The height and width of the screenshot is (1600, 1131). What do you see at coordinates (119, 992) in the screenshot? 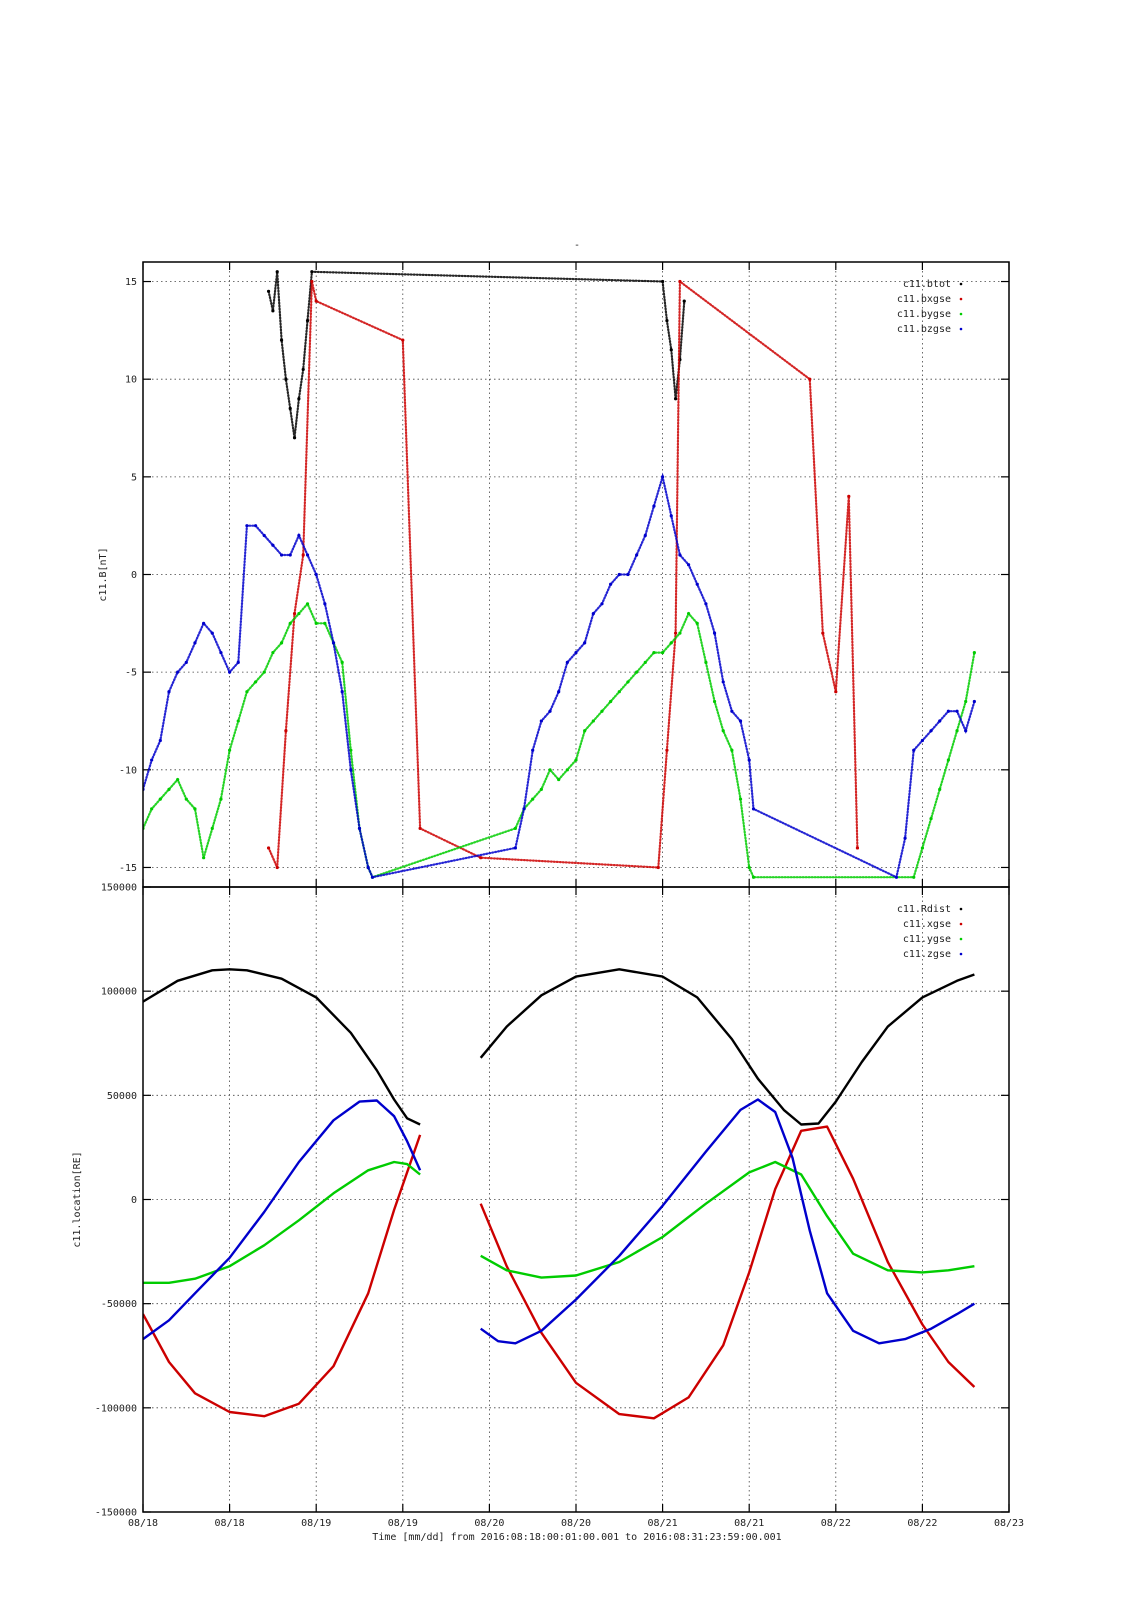
I see `y-tick-label: 100000` at bounding box center [119, 992].